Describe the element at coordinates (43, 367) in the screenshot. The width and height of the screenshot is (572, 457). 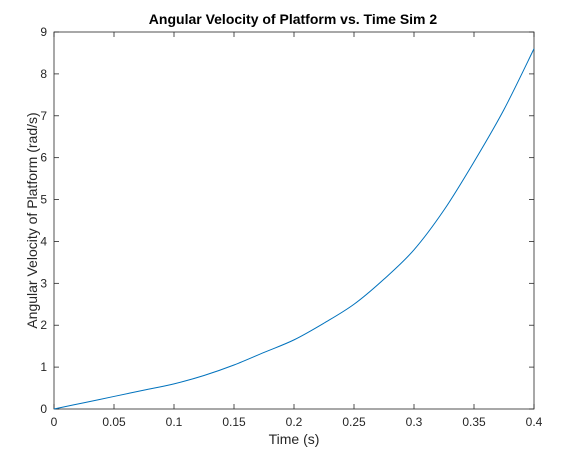
I see `y-tick-label: 1` at that location.